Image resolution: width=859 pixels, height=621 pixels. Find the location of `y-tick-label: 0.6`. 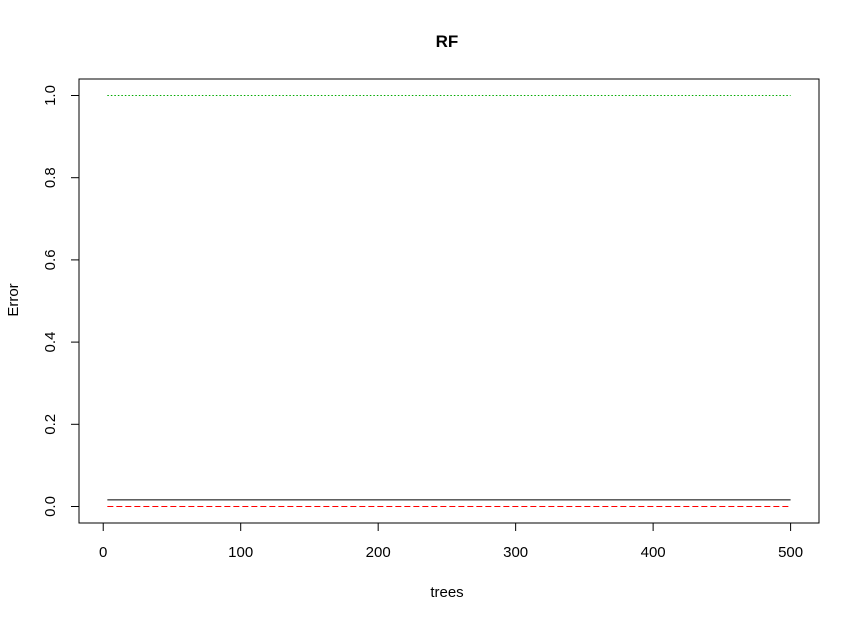

y-tick-label: 0.6 is located at coordinates (50, 259).